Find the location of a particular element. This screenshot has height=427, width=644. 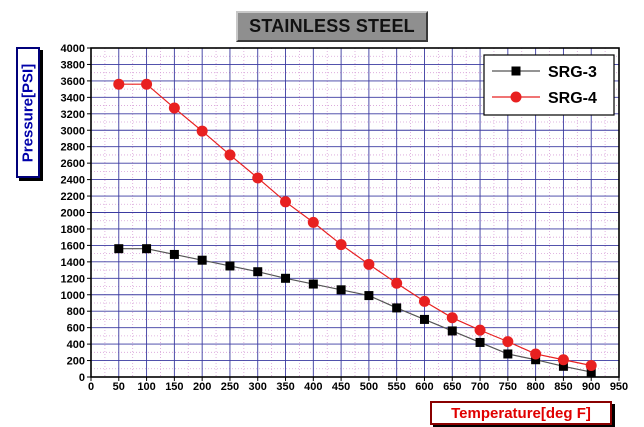

y-tick-label: 2600 is located at coordinates (73, 164).